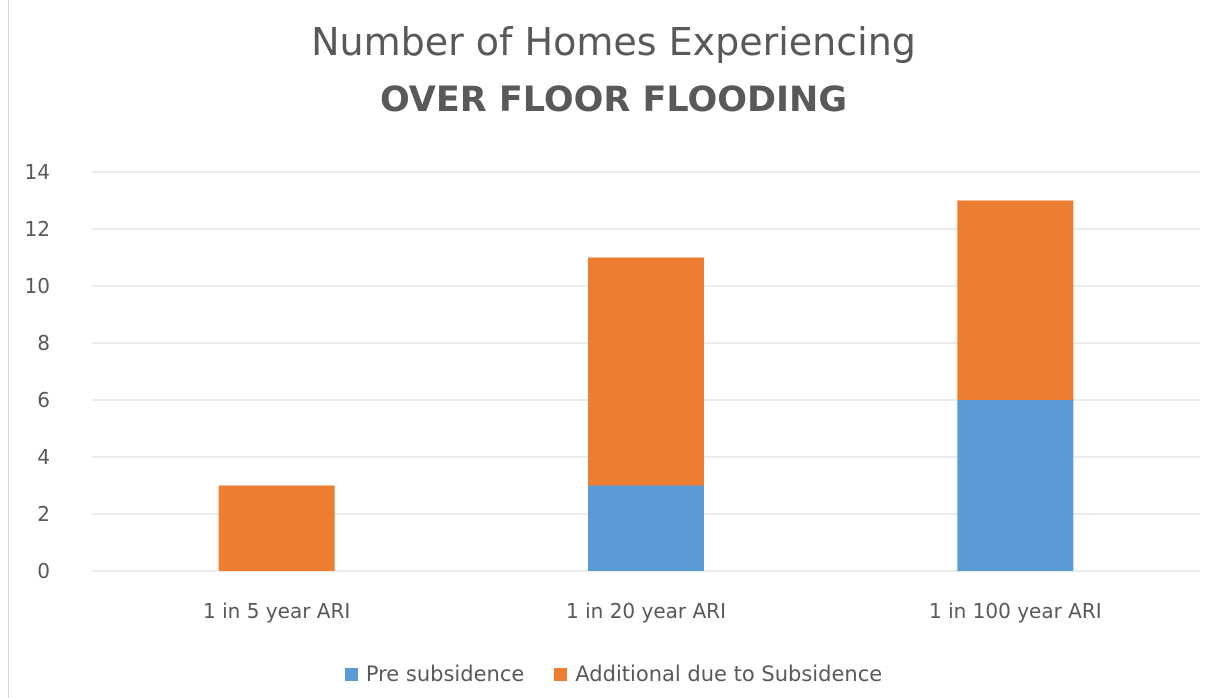 The width and height of the screenshot is (1227, 698). What do you see at coordinates (37, 229) in the screenshot?
I see `y-tick-label-12: 12` at bounding box center [37, 229].